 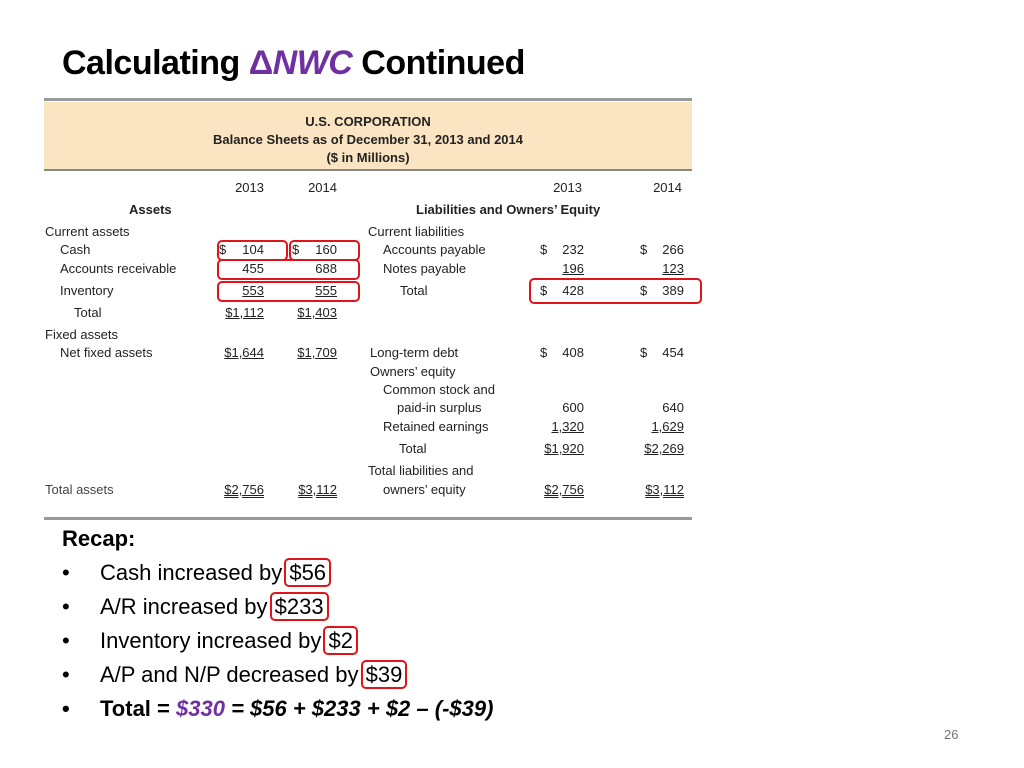 I want to click on cash-2014-dollar: $, so click(x=296, y=249).